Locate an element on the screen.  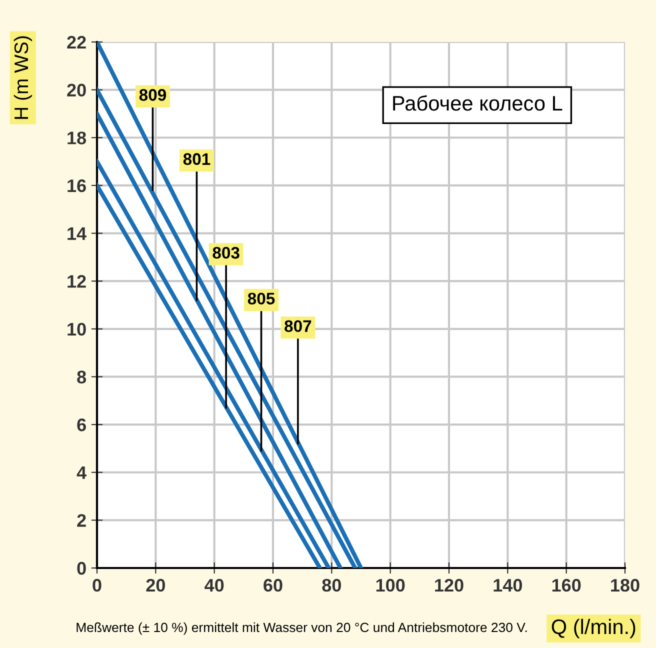
x-tick-label: 20 is located at coordinates (155, 585).